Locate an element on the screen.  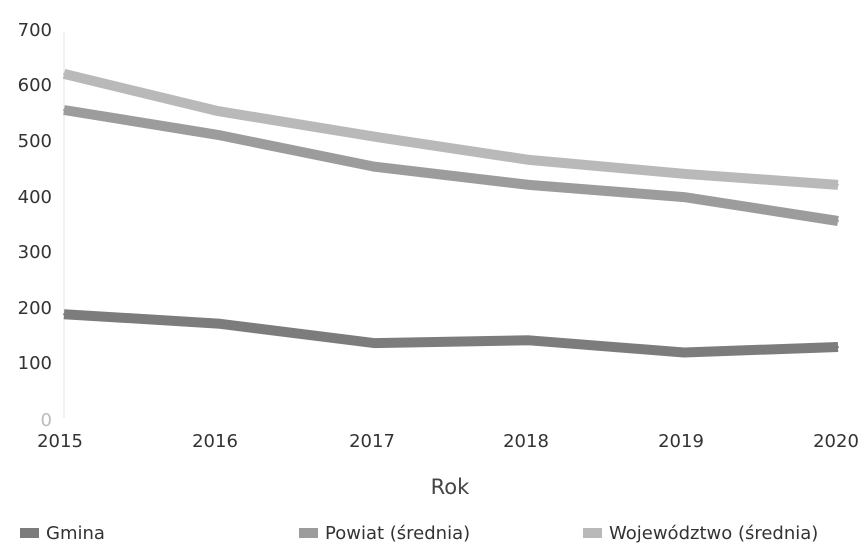
data-point-powiat-rednia-2019 is located at coordinates (684, 197).